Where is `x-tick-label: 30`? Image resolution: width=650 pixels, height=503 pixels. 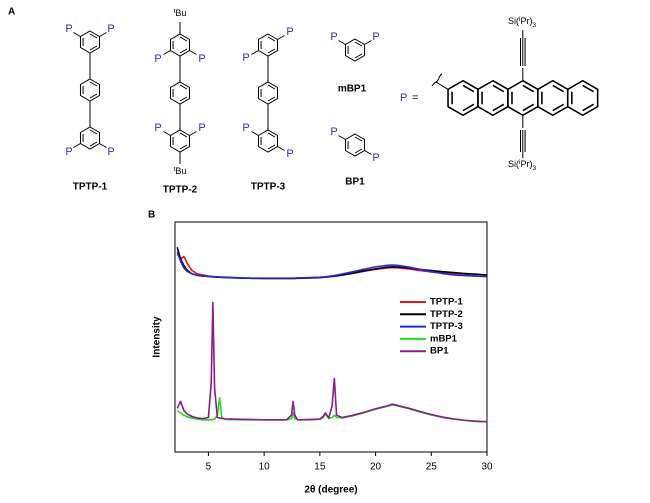
x-tick-label: 30 is located at coordinates (487, 467).